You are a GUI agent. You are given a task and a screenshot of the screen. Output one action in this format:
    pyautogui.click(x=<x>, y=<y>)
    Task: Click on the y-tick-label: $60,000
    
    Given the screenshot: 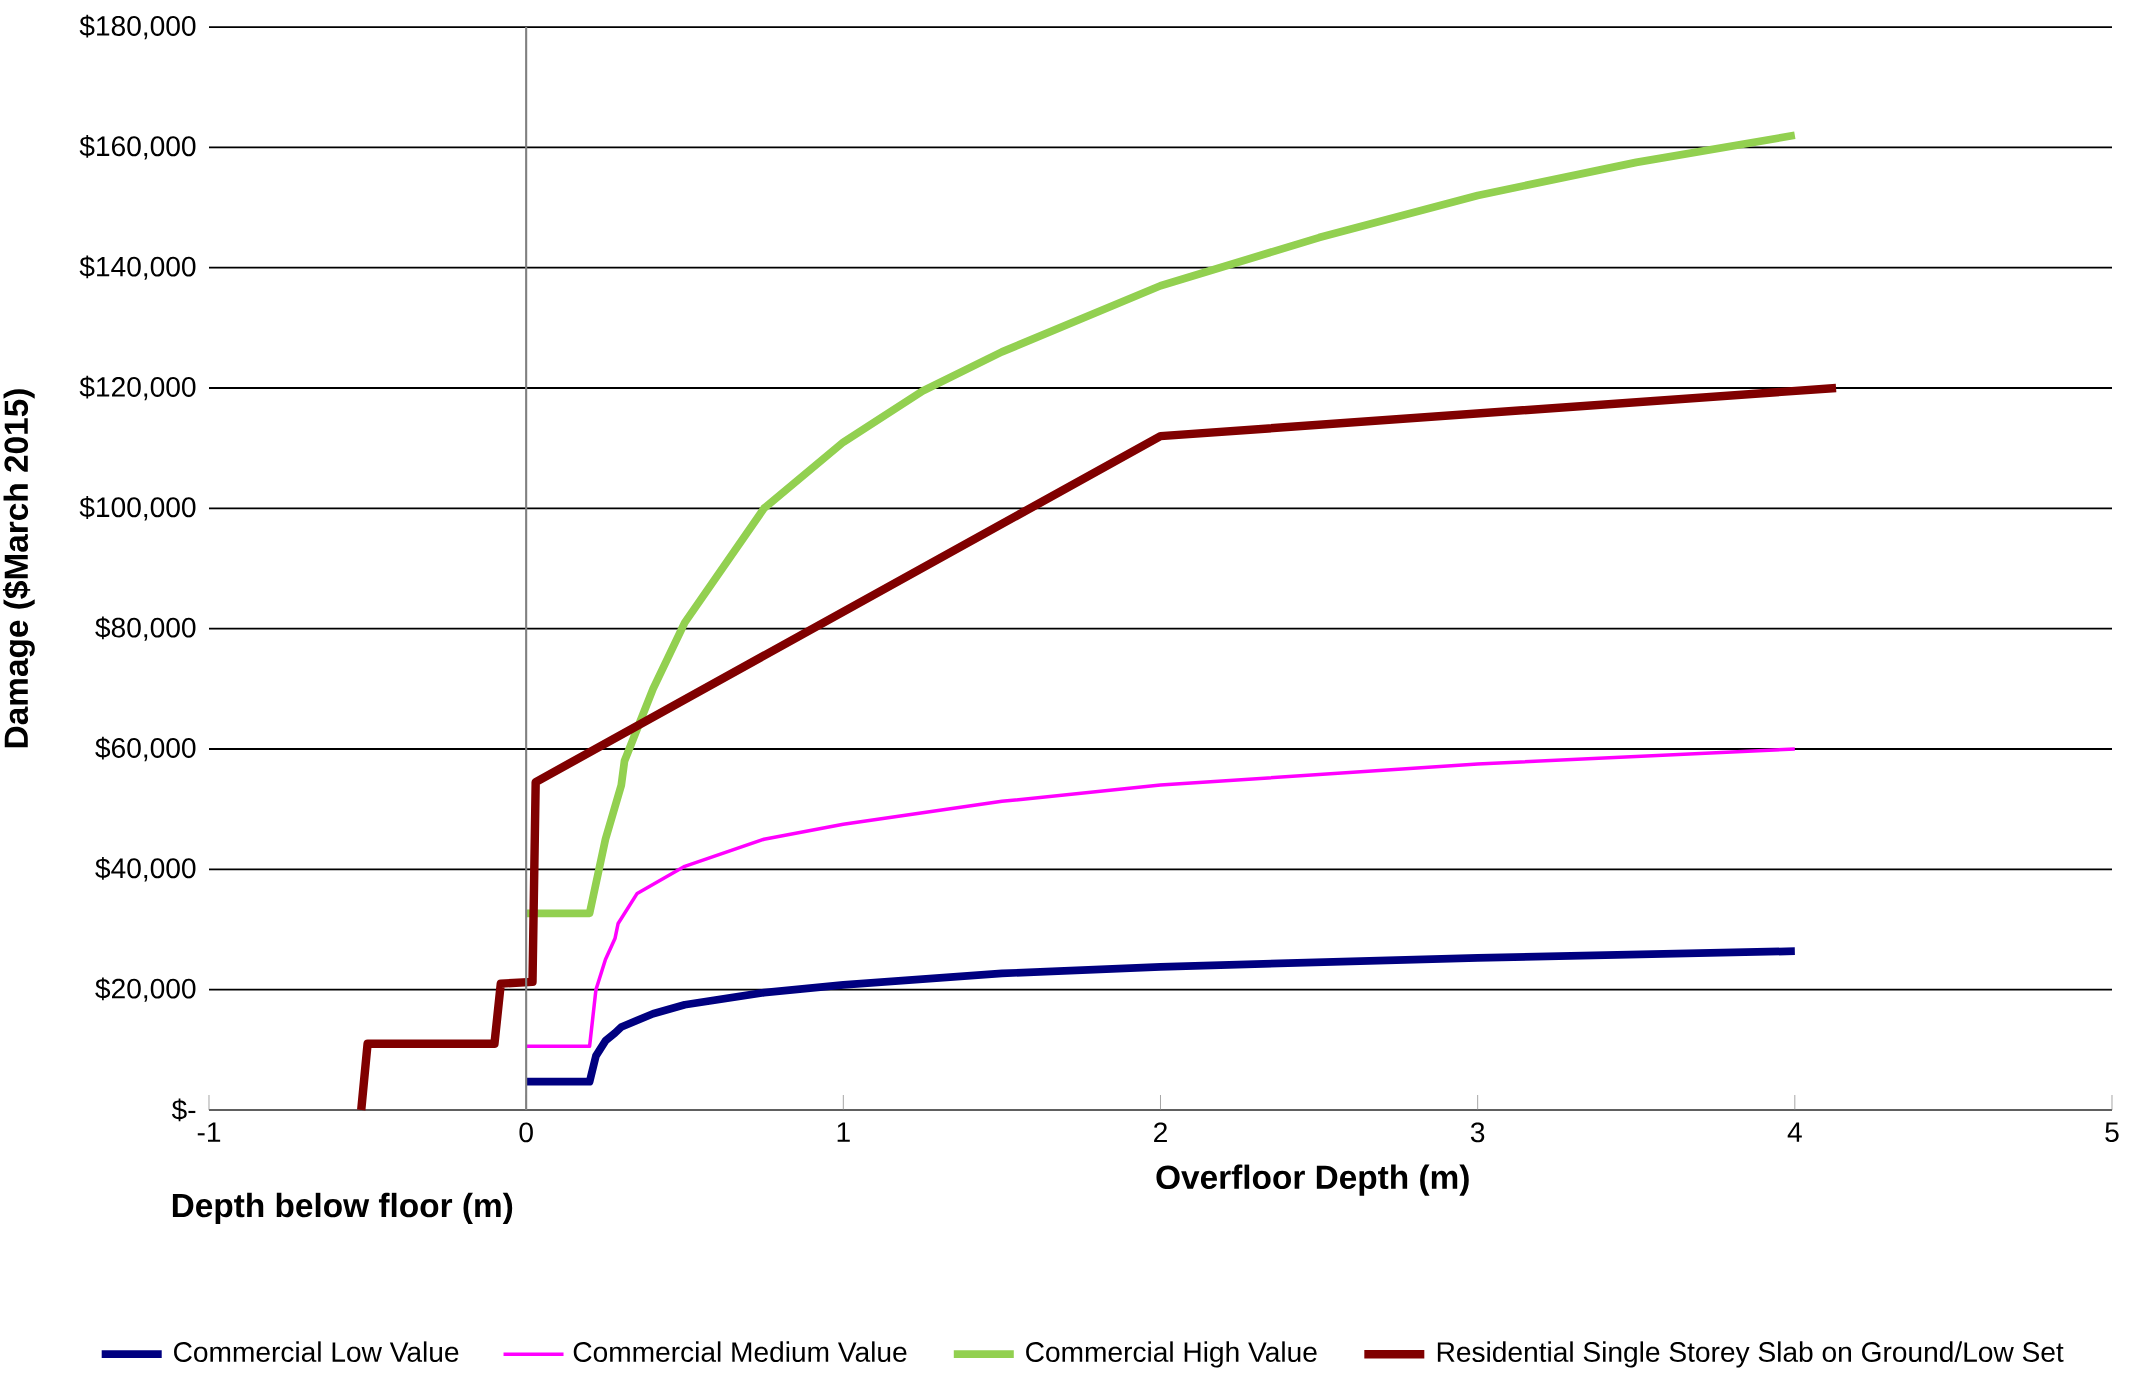 What is the action you would take?
    pyautogui.click(x=145, y=749)
    